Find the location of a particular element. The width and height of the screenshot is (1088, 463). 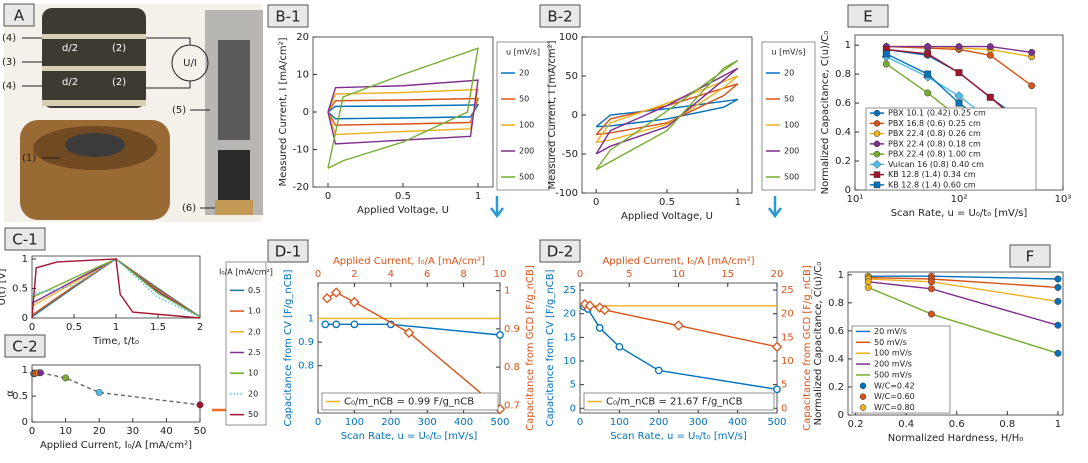

panel-tag: D-1 is located at coordinates (288, 252).